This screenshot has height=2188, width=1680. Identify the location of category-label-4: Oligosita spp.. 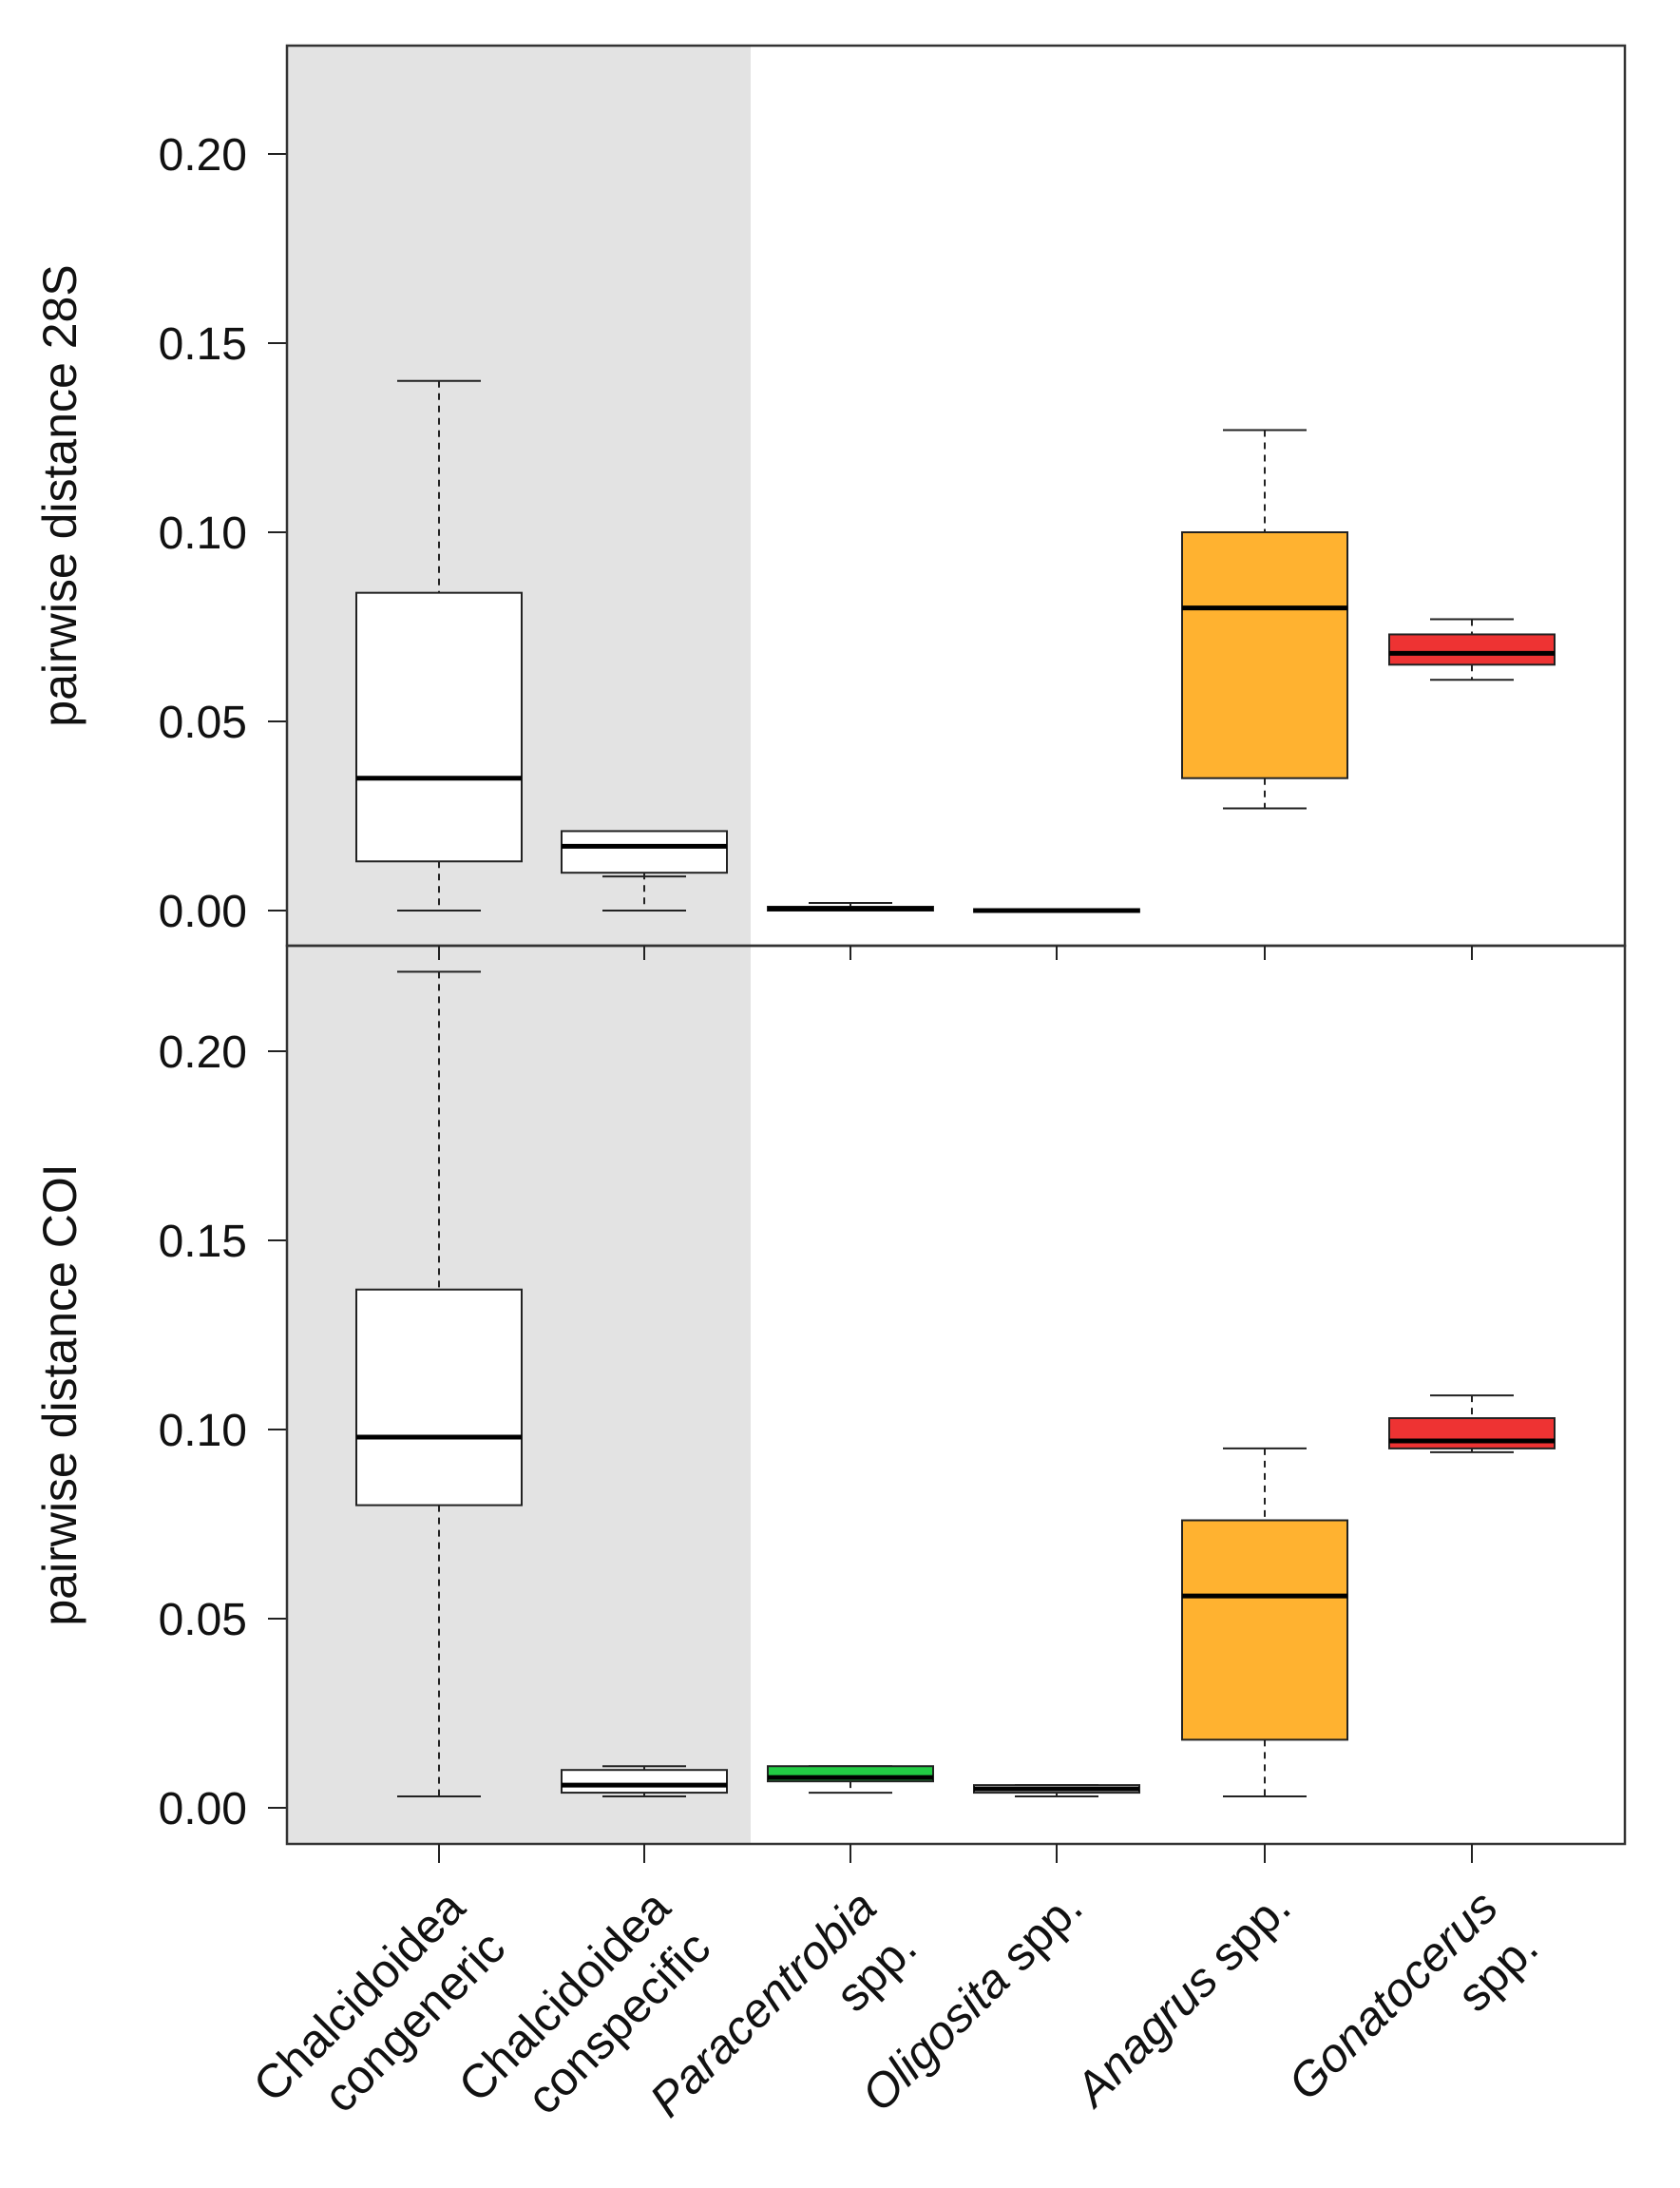
(972, 2001).